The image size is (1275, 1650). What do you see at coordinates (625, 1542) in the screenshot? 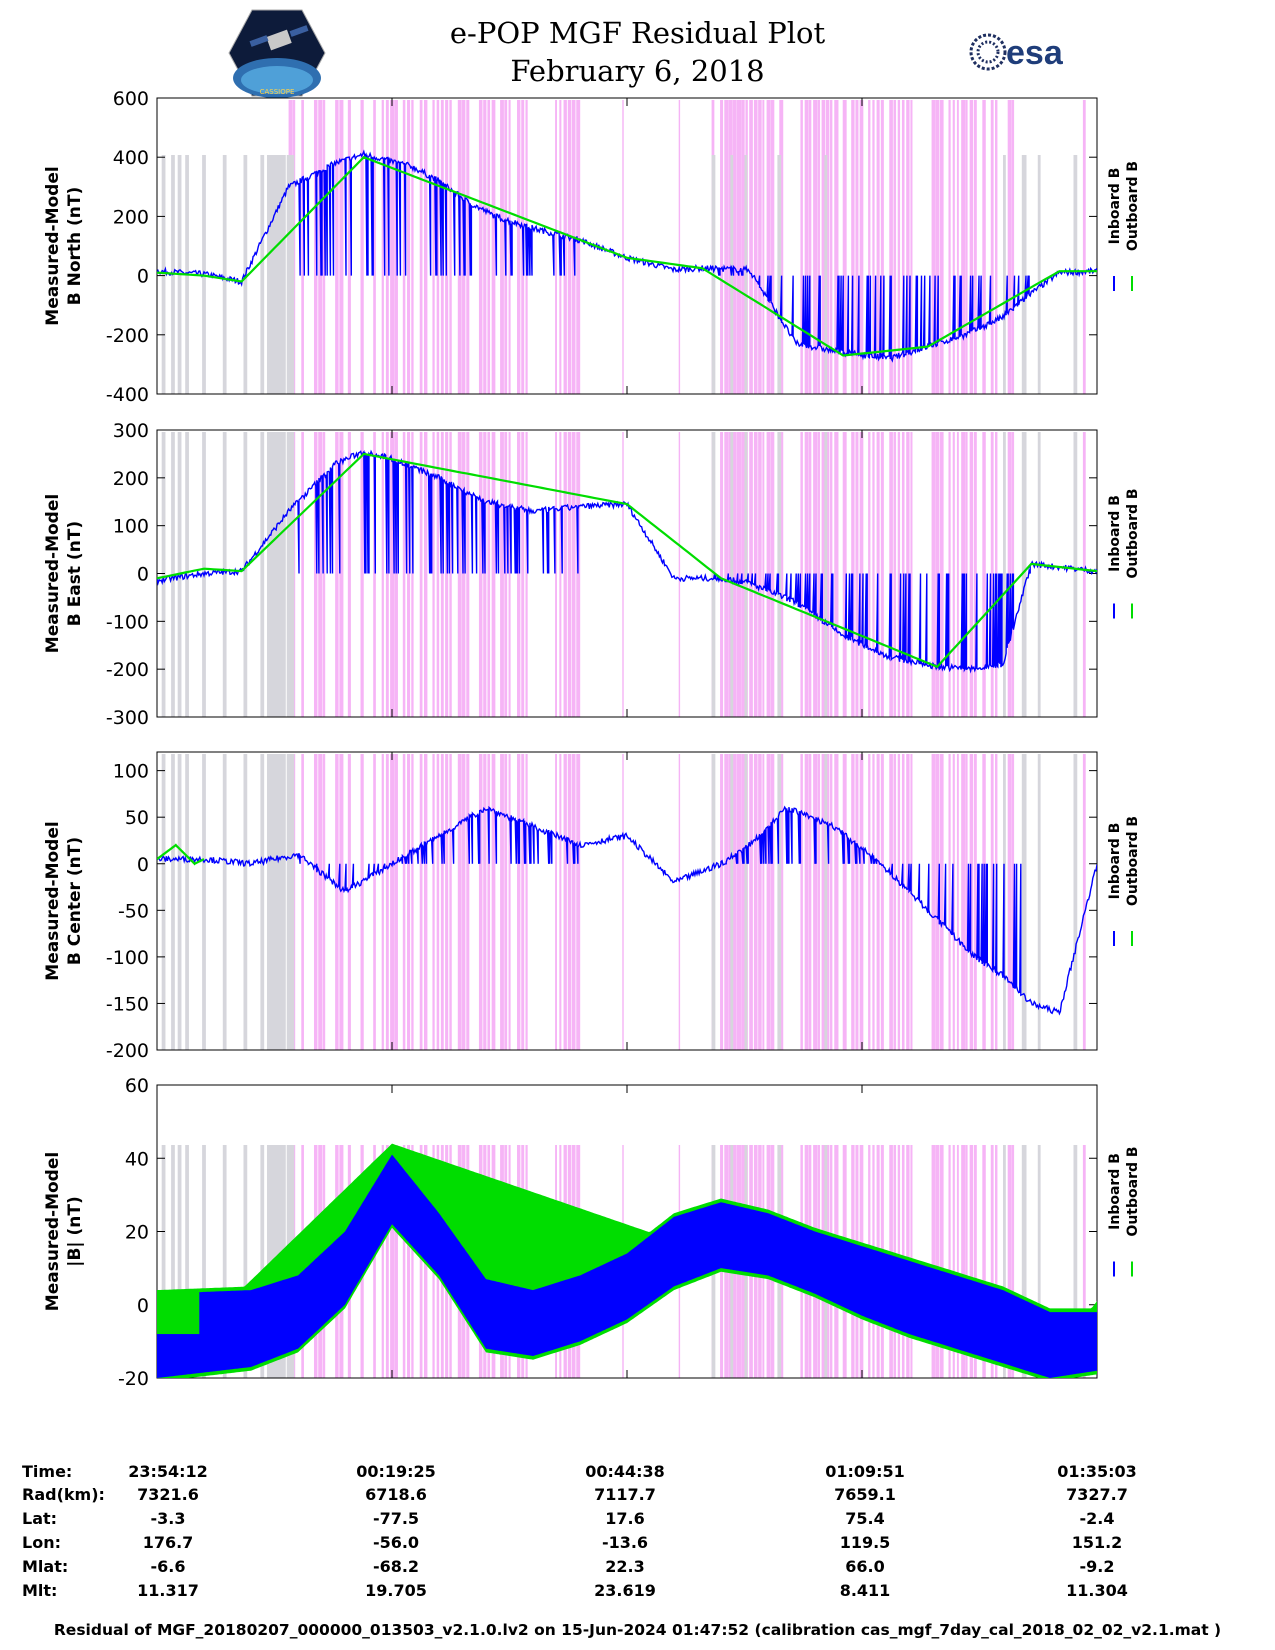
I see `info-cell: -13.6` at bounding box center [625, 1542].